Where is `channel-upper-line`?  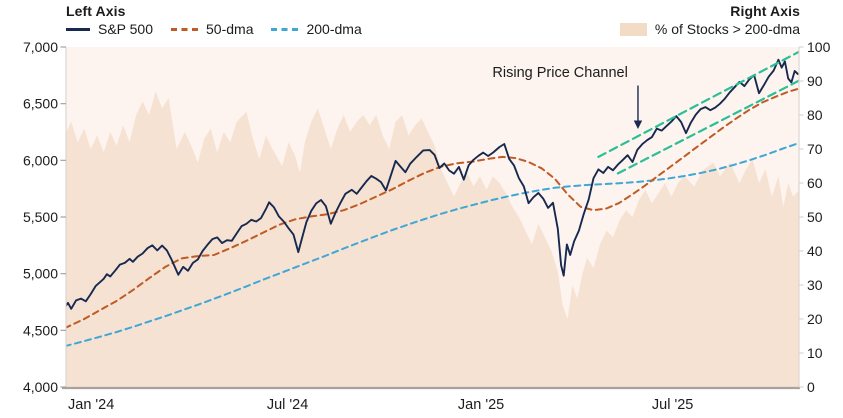 channel-upper-line is located at coordinates (698, 104).